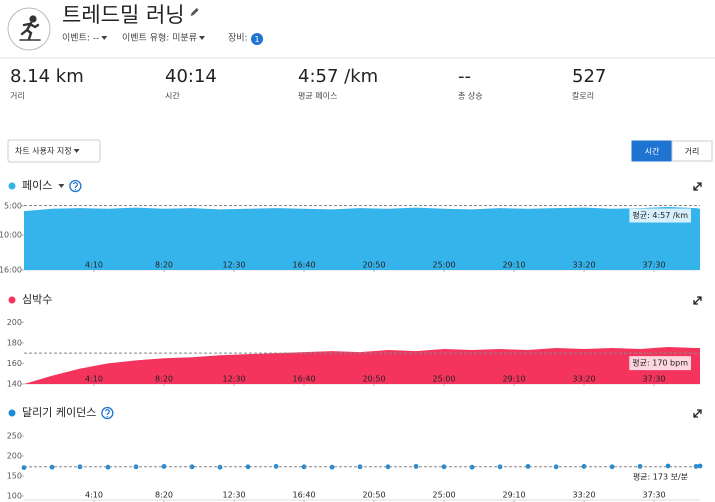 Image resolution: width=715 pixels, height=502 pixels. I want to click on activity-icon, so click(29, 29).